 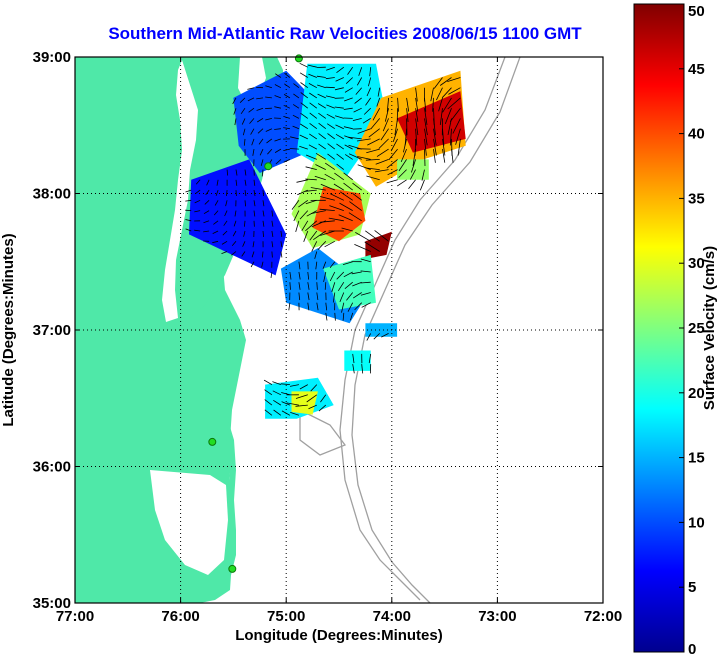 I want to click on colorbar-tick-label-6: 25, so click(x=696, y=328).